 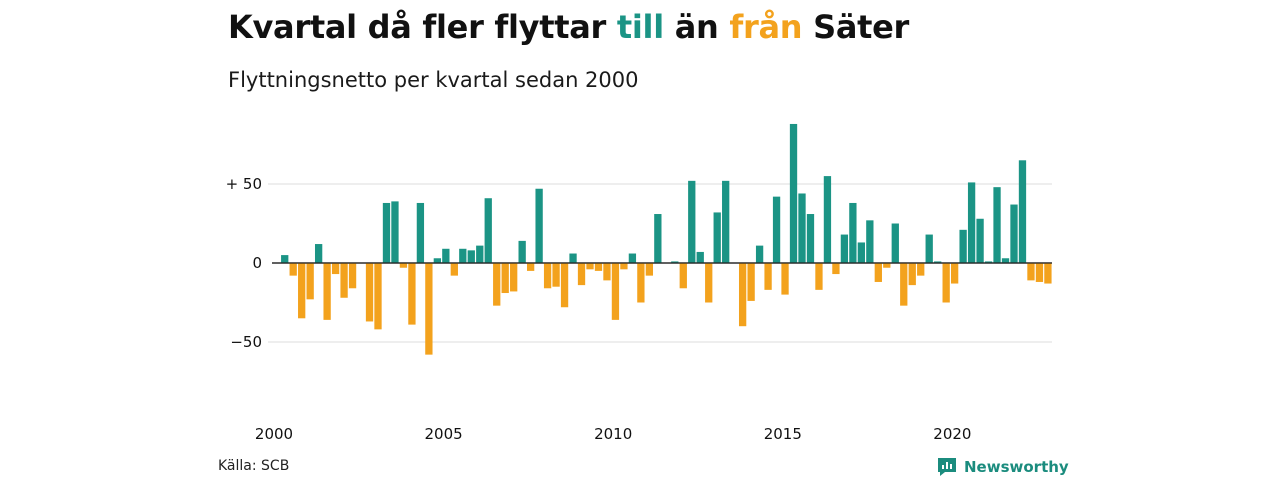 I want to click on y-tick-label: 0, so click(x=257, y=263).